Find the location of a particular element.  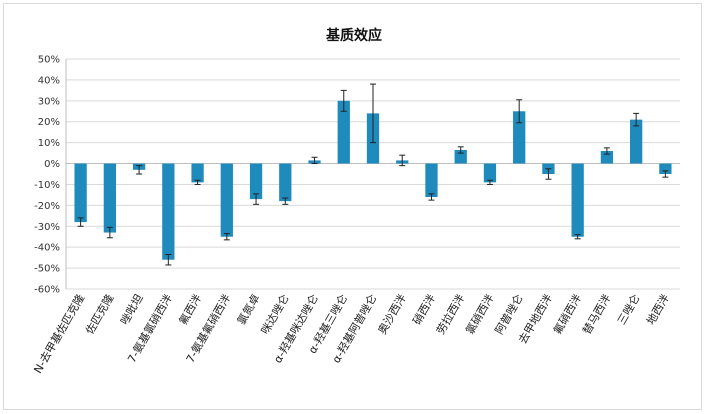

x-tick-label: 地西泮 is located at coordinates (657, 310).